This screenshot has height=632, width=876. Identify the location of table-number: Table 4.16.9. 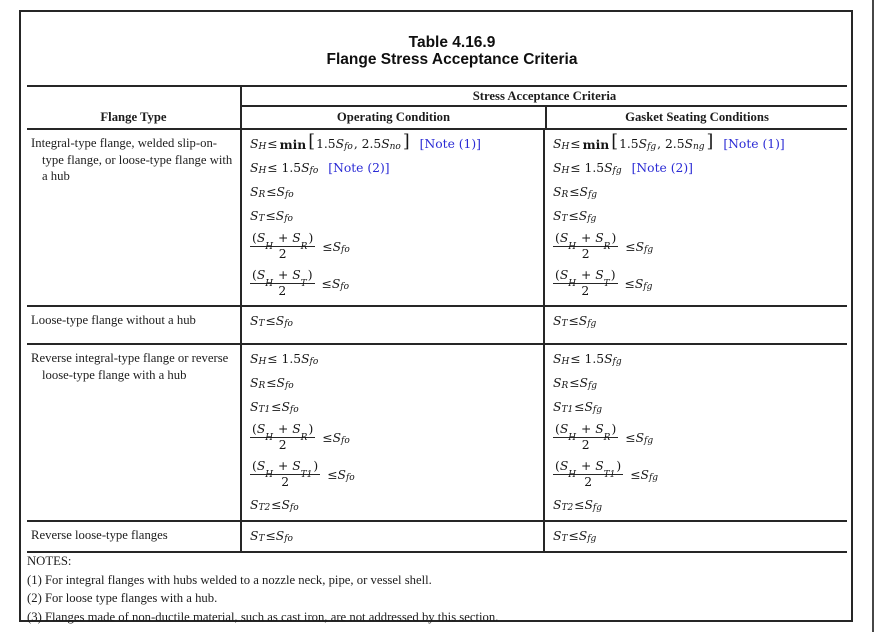
(452, 42).